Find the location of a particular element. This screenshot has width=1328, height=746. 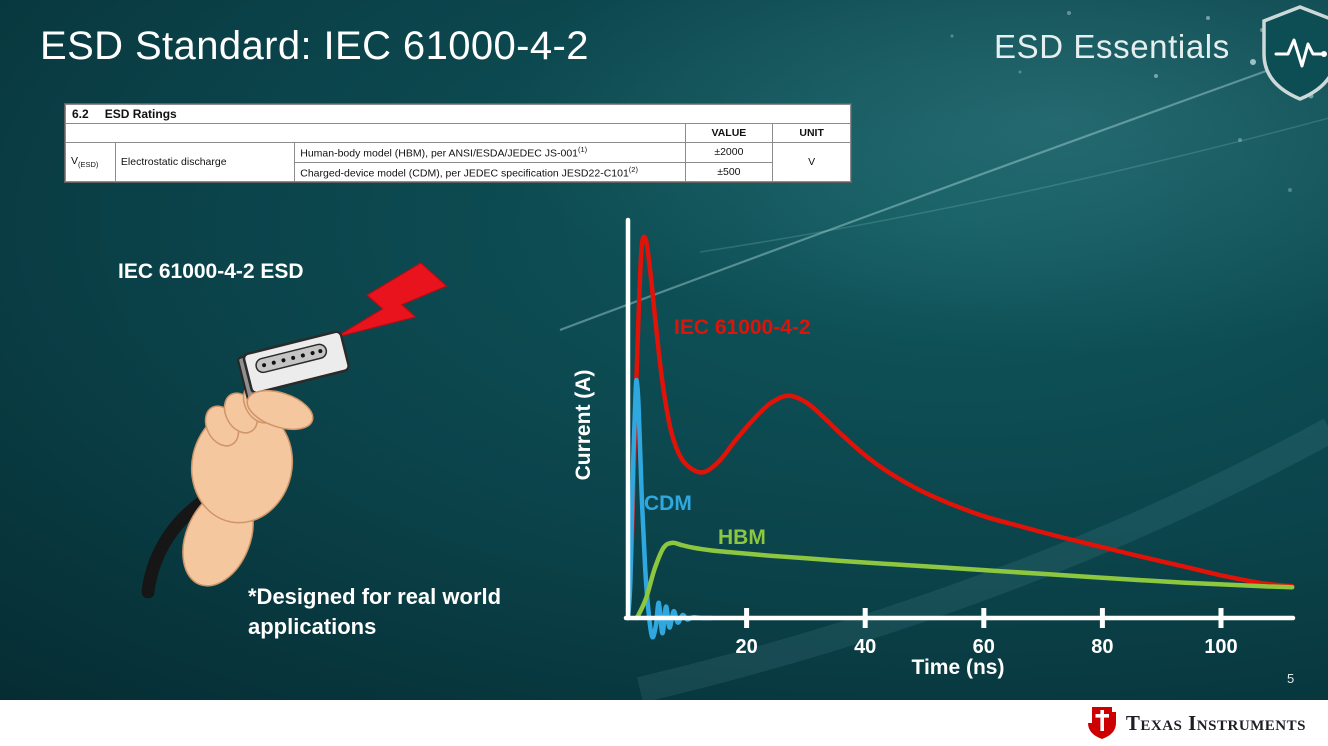

ti-logo: Texas Instruments is located at coordinates (1196, 723).